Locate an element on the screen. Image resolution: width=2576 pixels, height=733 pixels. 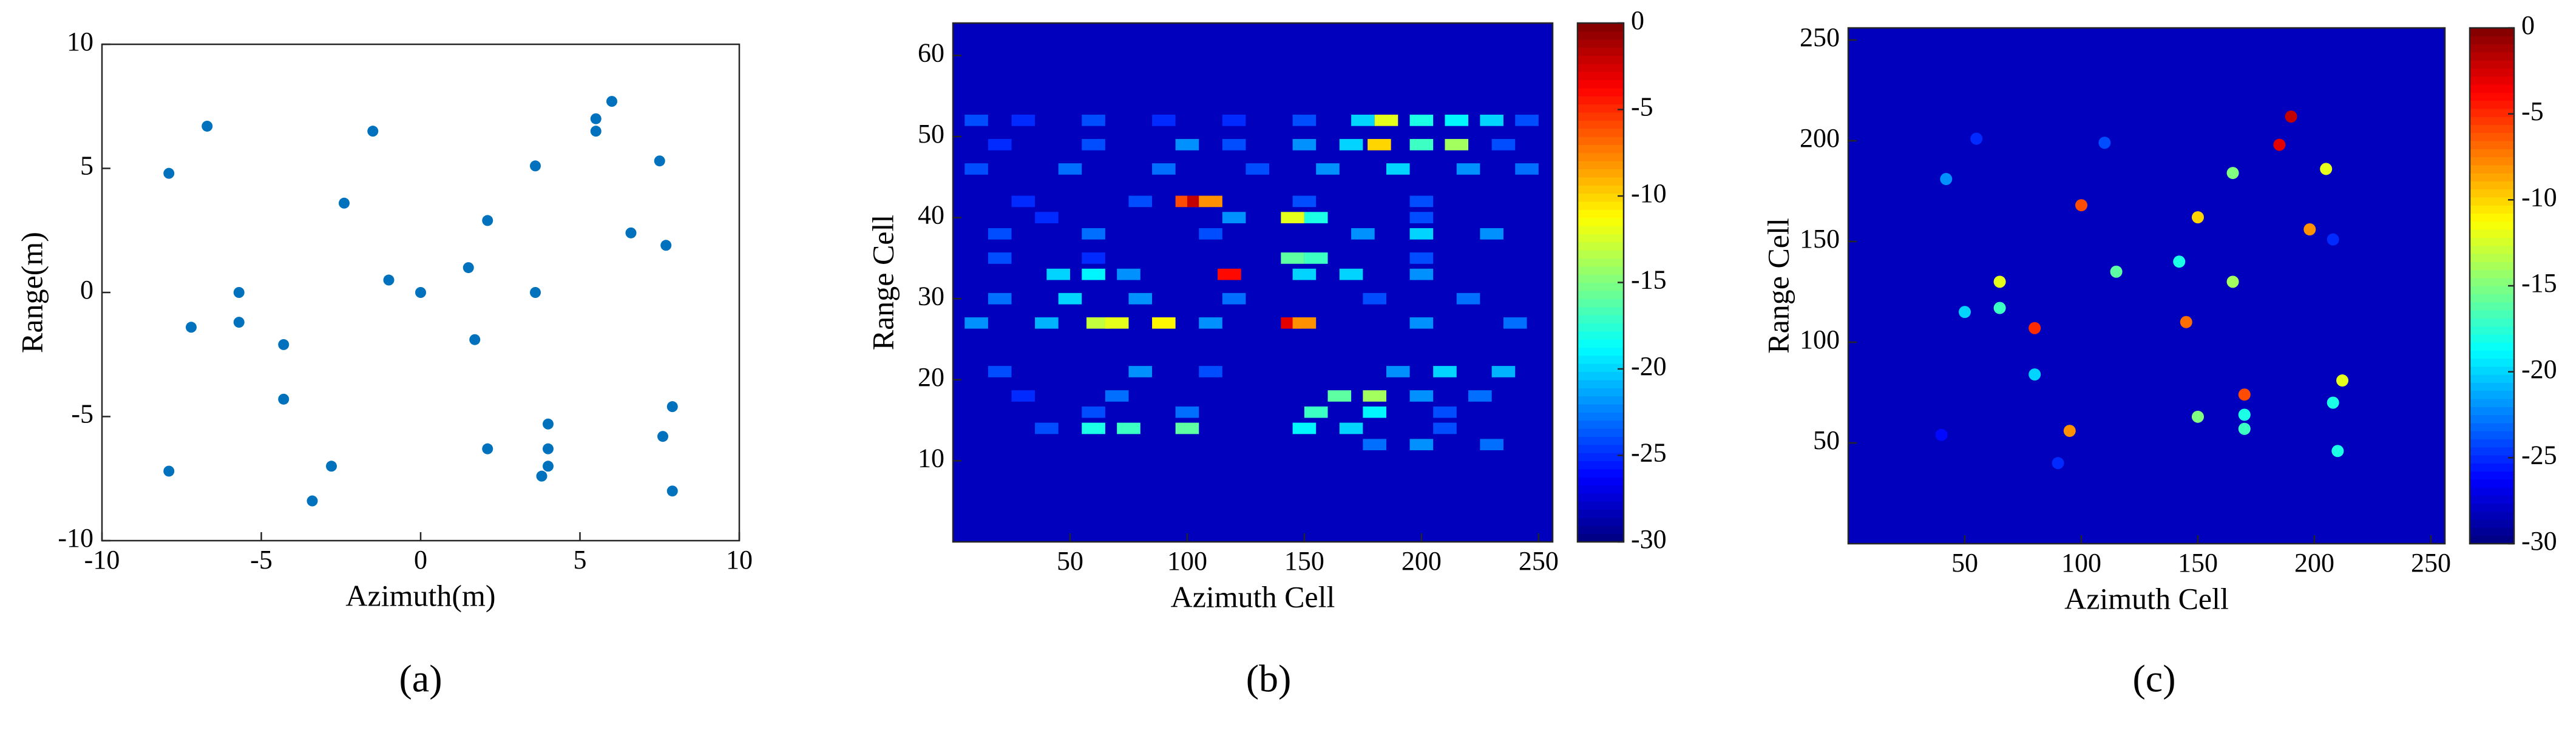
y-axis-label: Range(m) is located at coordinates (32, 292).